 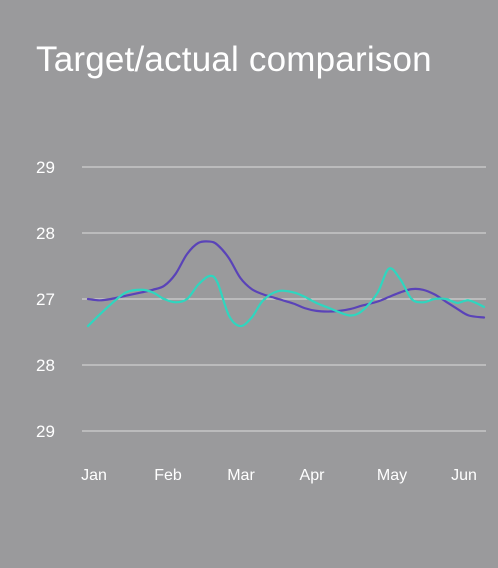 I want to click on y-tick-label: 27, so click(x=45, y=299).